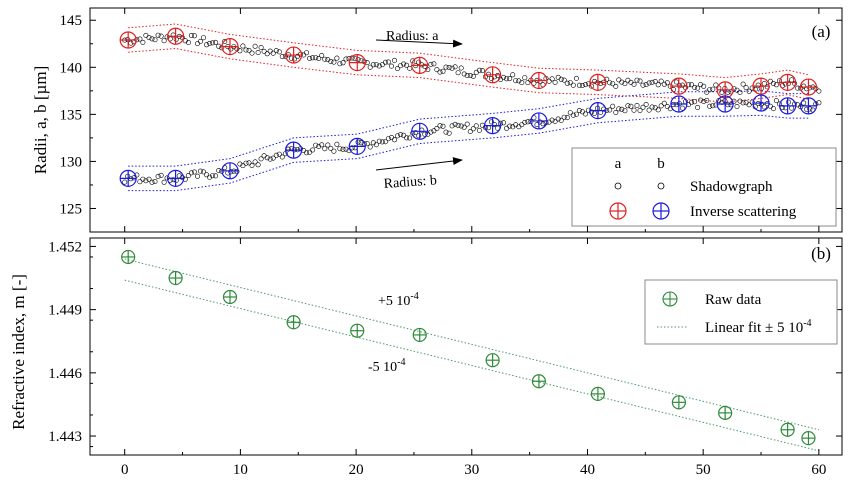 The image size is (852, 484). I want to click on x-tick-label: 20, so click(356, 470).